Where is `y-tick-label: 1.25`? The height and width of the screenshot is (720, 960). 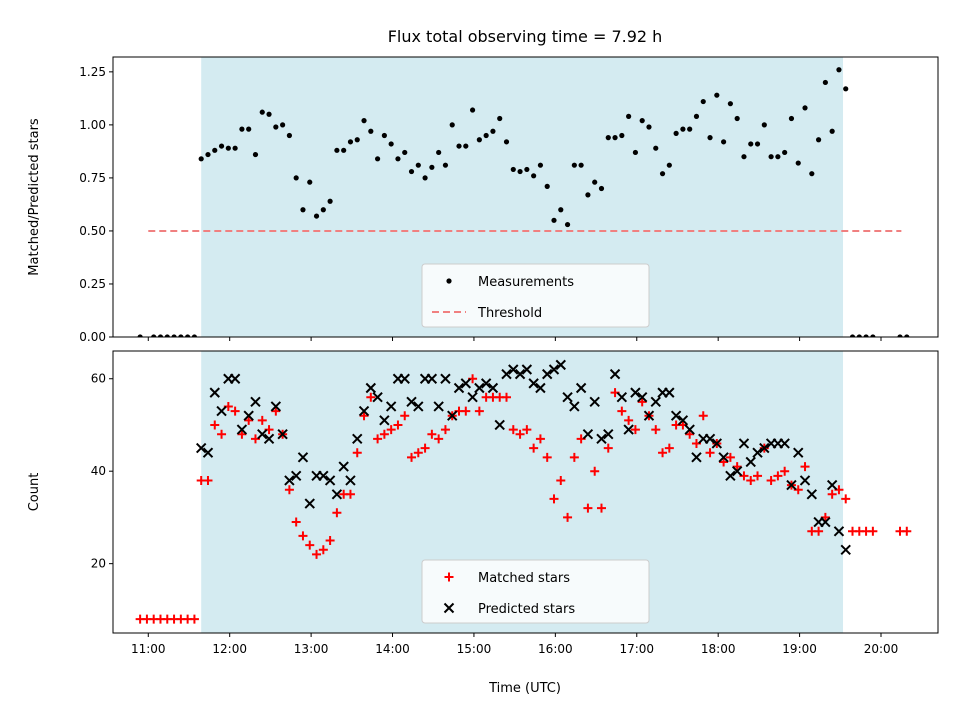
y-tick-label: 1.25 is located at coordinates (92, 72).